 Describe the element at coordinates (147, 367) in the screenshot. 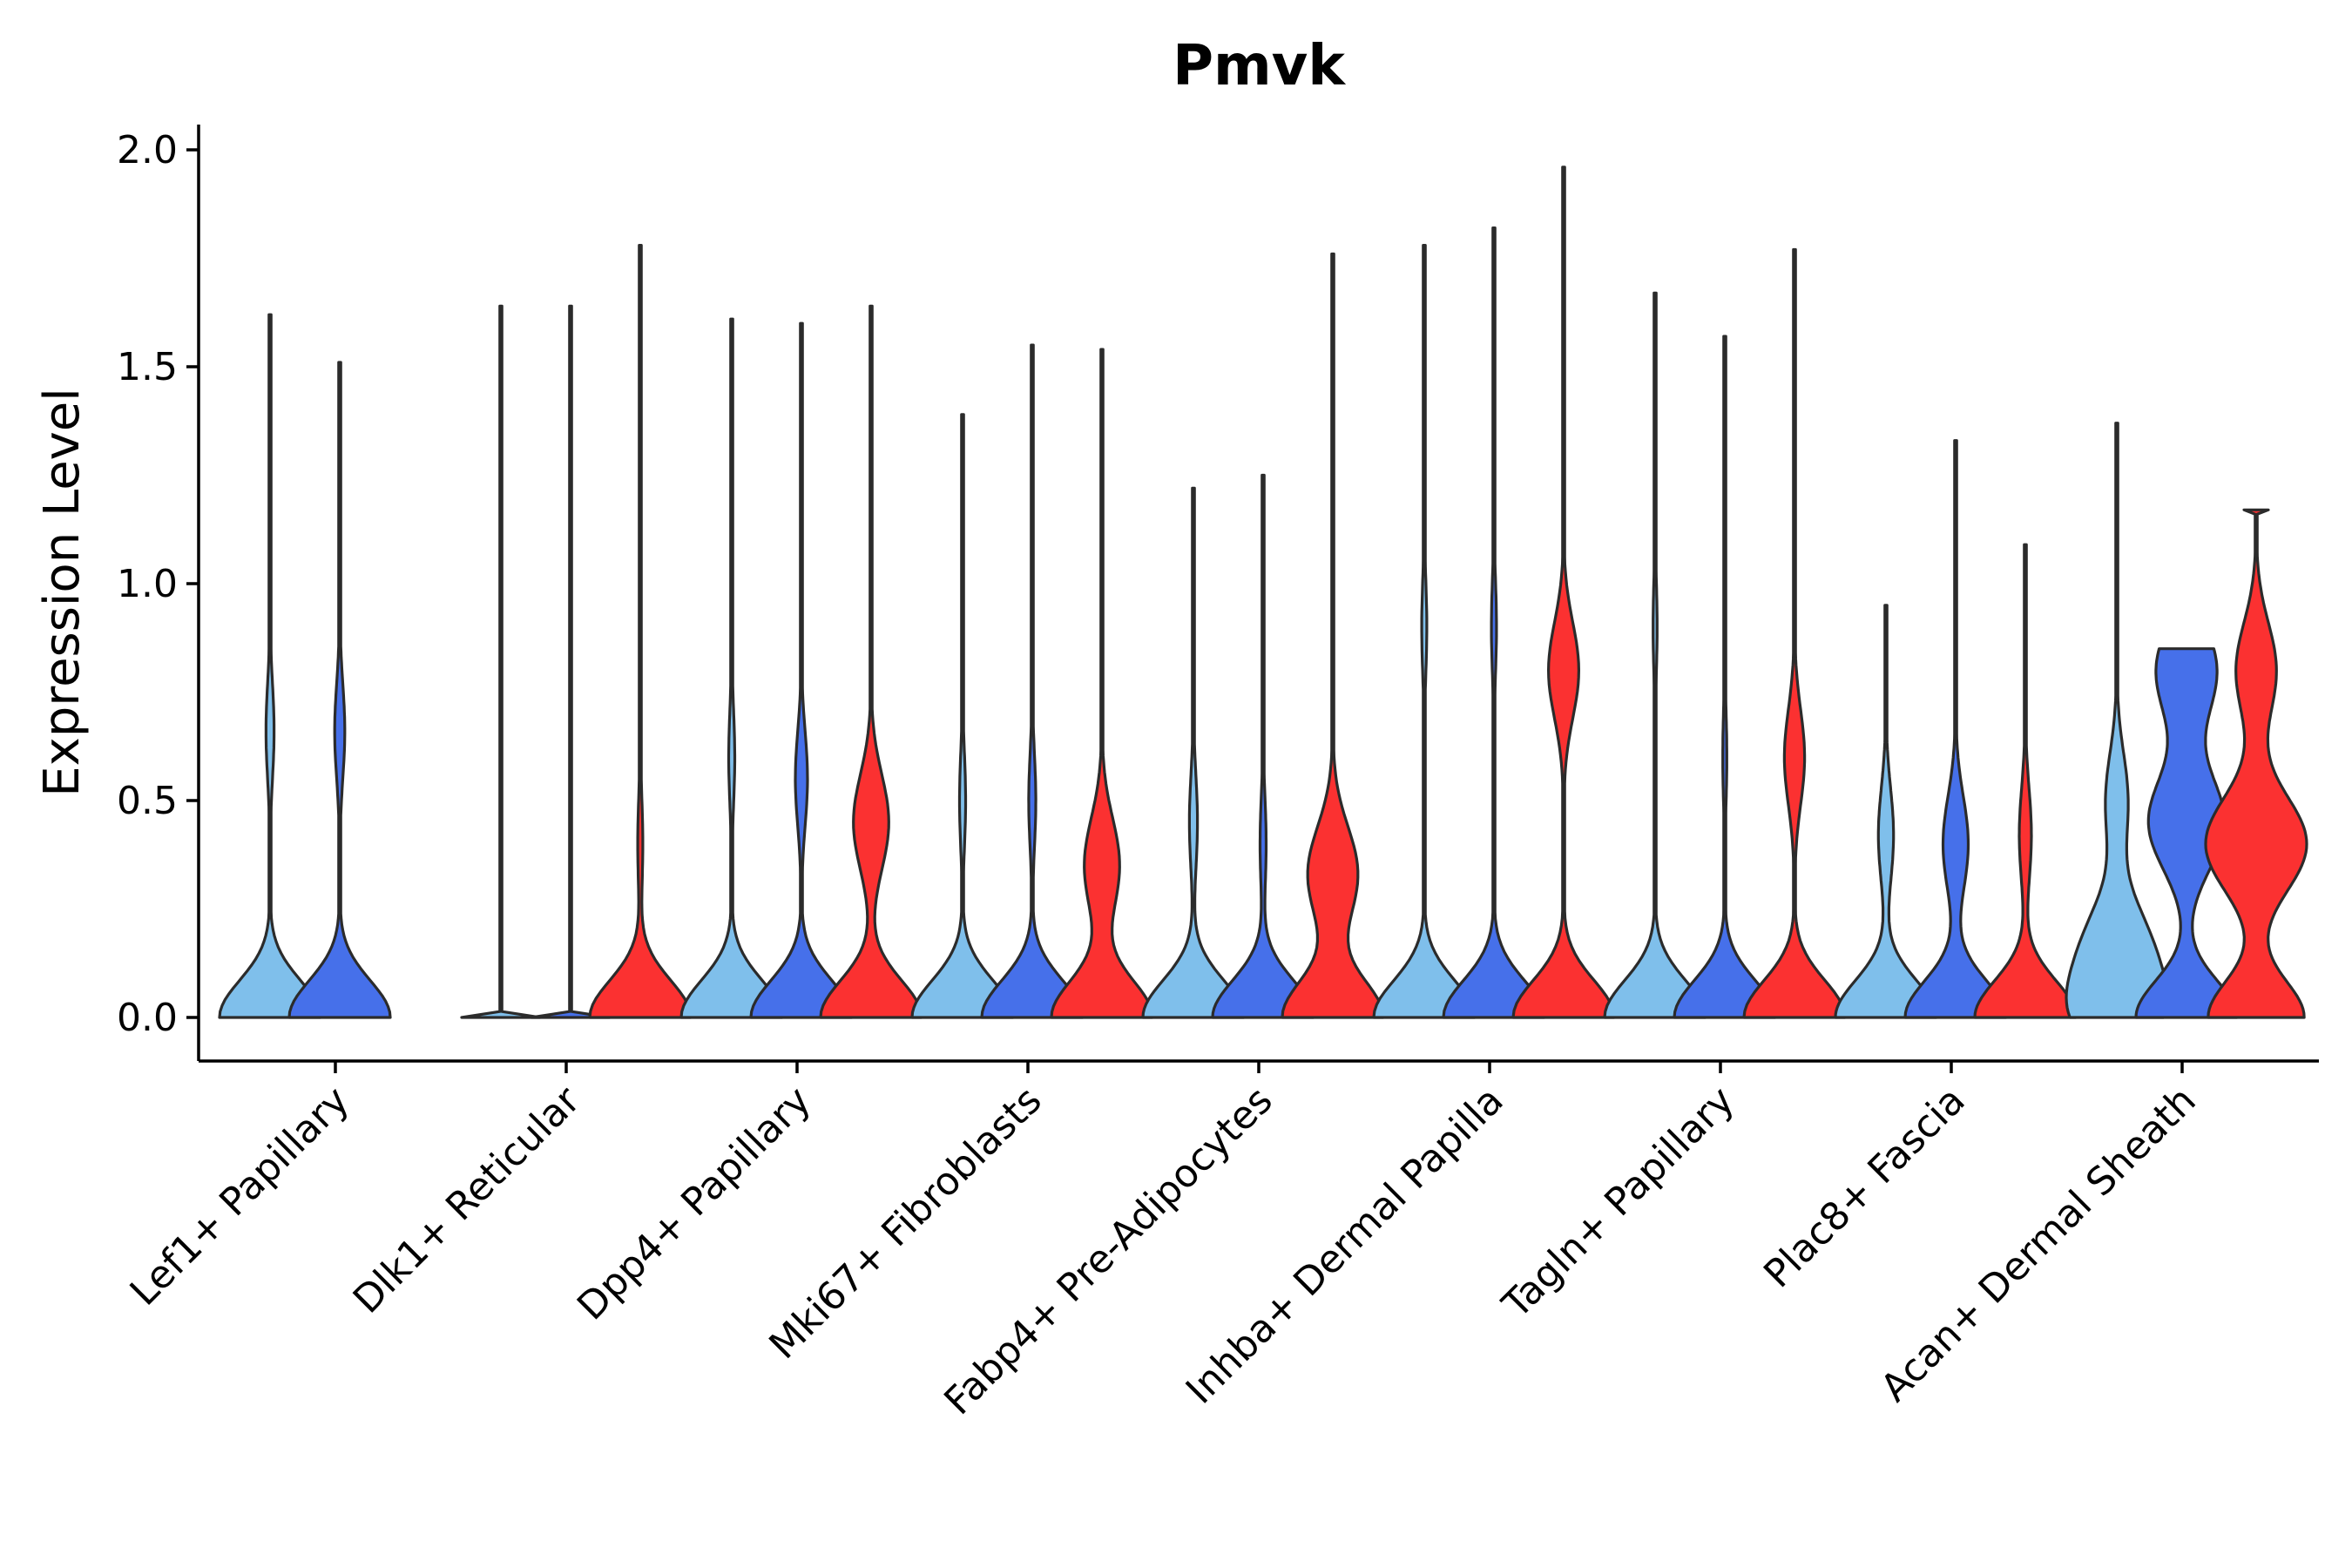

I see `y-tick-label: 1.5` at that location.